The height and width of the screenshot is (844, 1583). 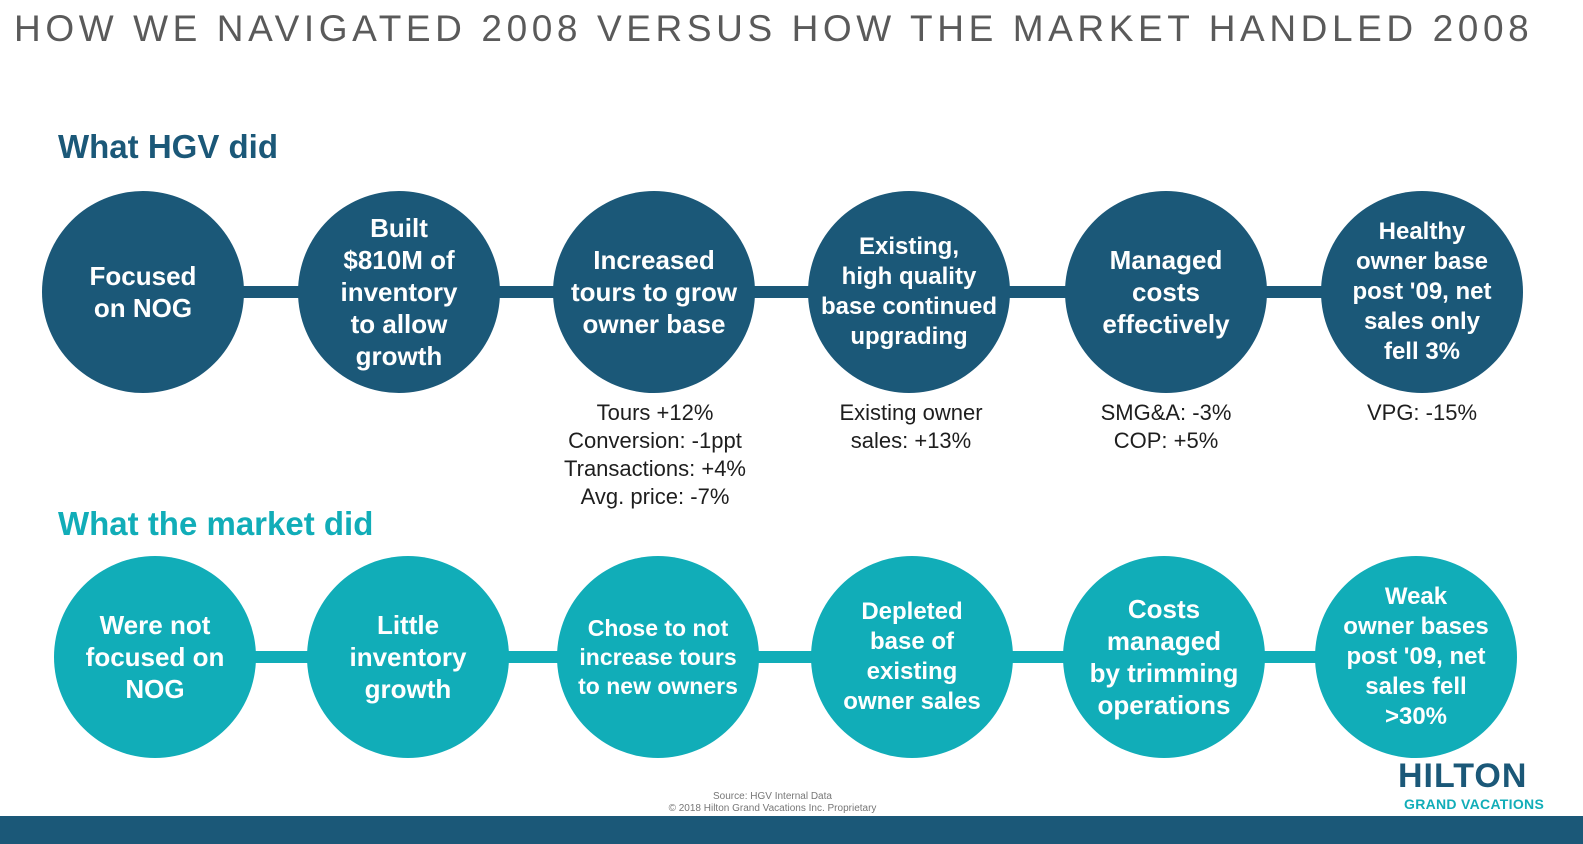 I want to click on market-circle-costs: Costs managed by trimming operations, so click(x=1164, y=657).